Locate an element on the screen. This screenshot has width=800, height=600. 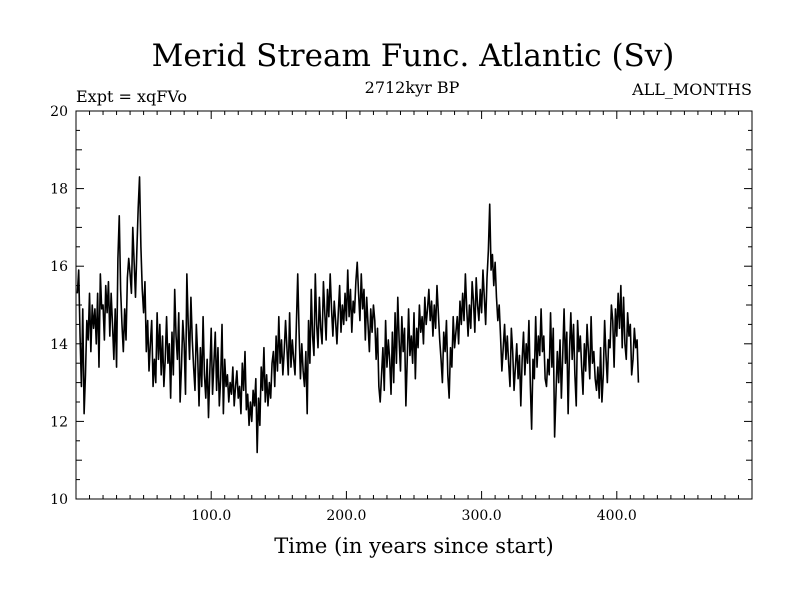
x-tick-label: 100.0 is located at coordinates (211, 516).